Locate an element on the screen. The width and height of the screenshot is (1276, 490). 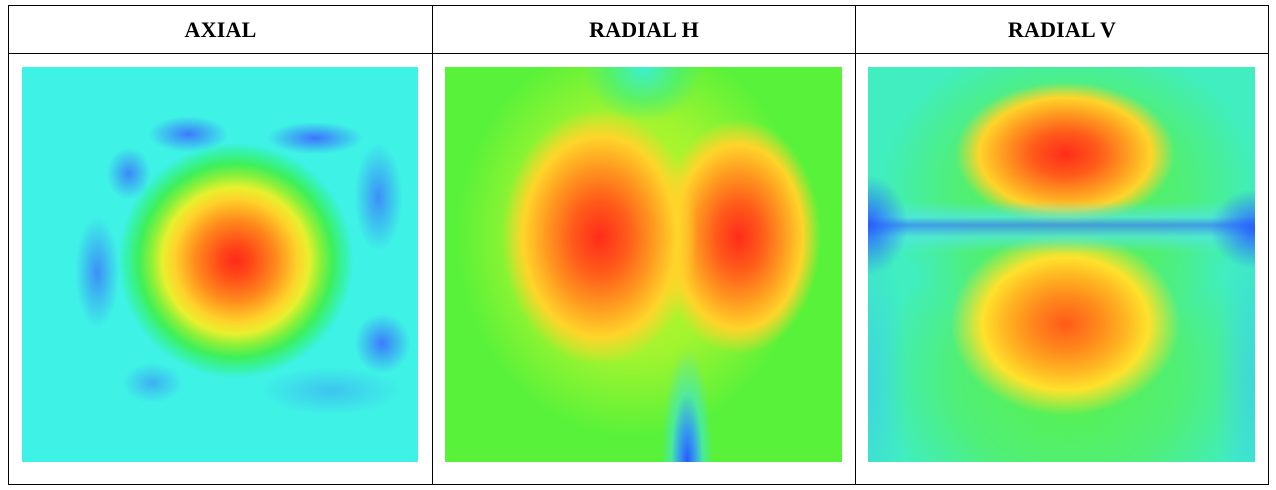
column-header-radial-v: RADIAL V is located at coordinates (1062, 29).